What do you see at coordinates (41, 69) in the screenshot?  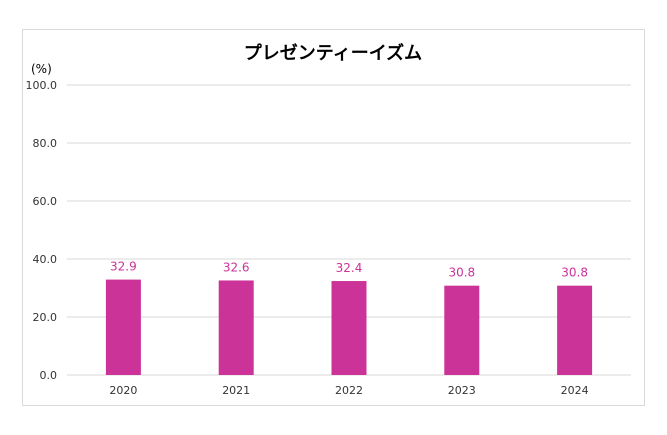 I see `y-axis-unit-label: (%)` at bounding box center [41, 69].